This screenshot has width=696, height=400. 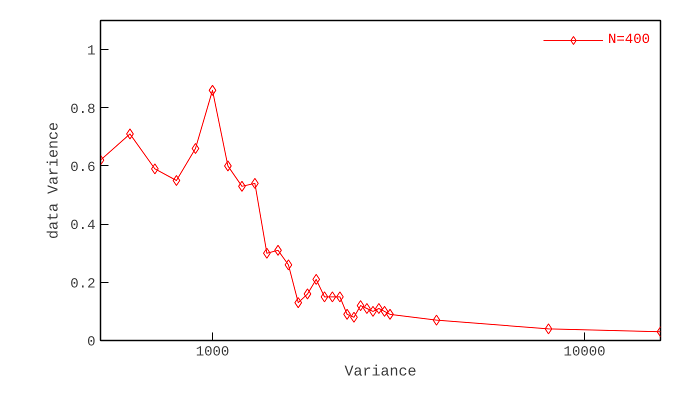 What do you see at coordinates (629, 40) in the screenshot?
I see `legend-label: N=400` at bounding box center [629, 40].